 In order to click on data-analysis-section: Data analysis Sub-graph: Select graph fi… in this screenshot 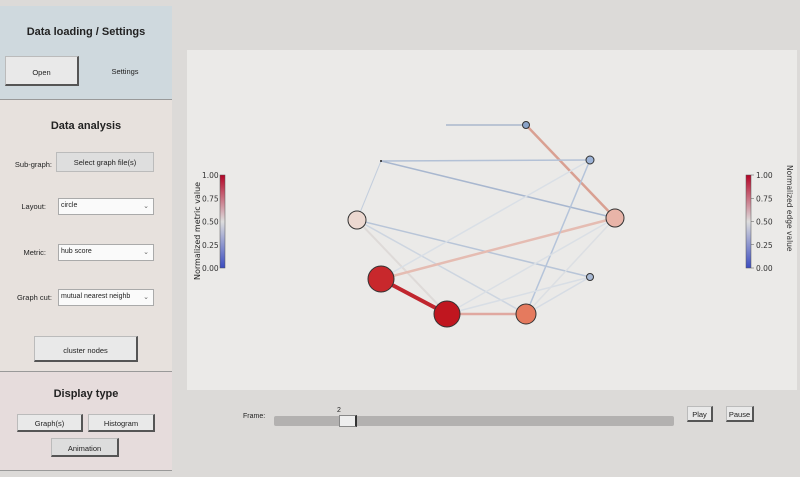, I will do `click(86, 236)`.